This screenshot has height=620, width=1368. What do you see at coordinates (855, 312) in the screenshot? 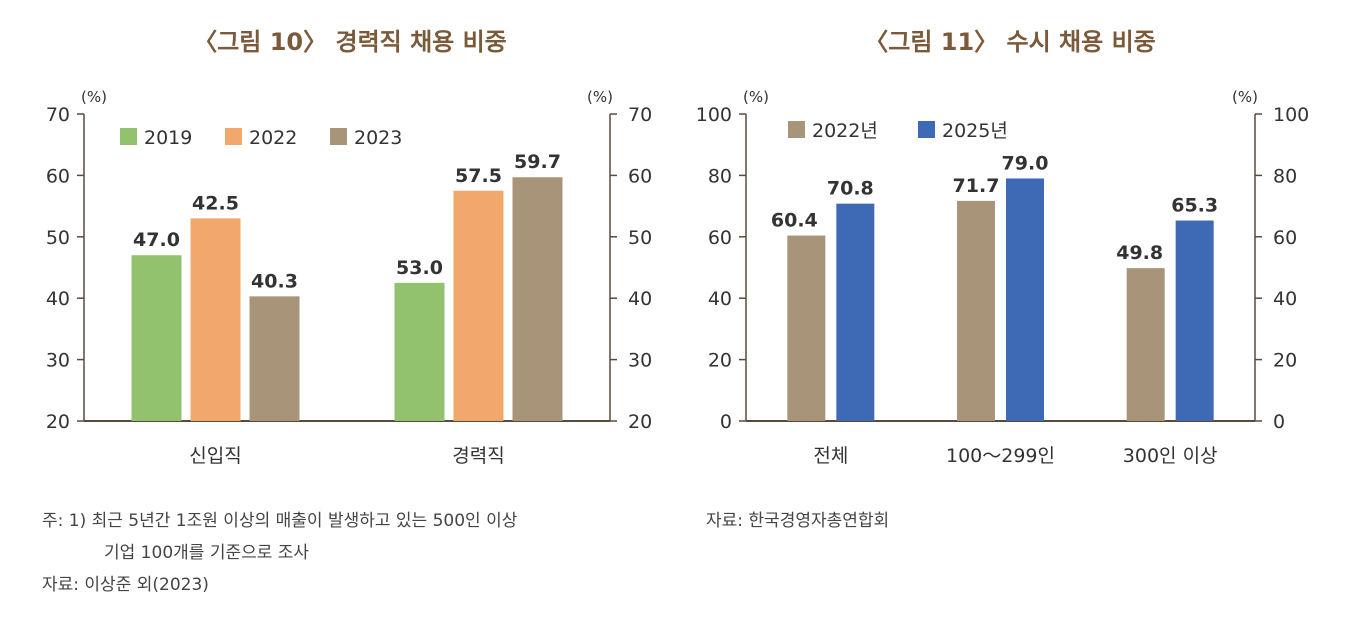
I see `bar-2025년-0` at bounding box center [855, 312].